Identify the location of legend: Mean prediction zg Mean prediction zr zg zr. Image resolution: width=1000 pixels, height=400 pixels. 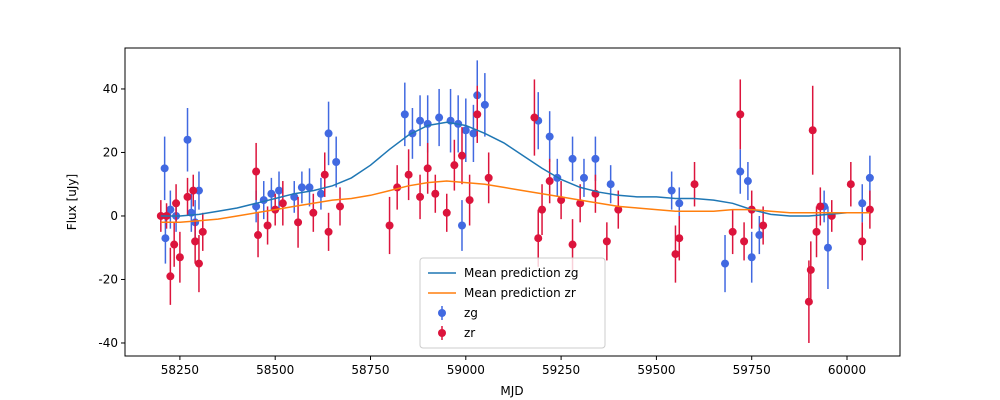
(512, 303).